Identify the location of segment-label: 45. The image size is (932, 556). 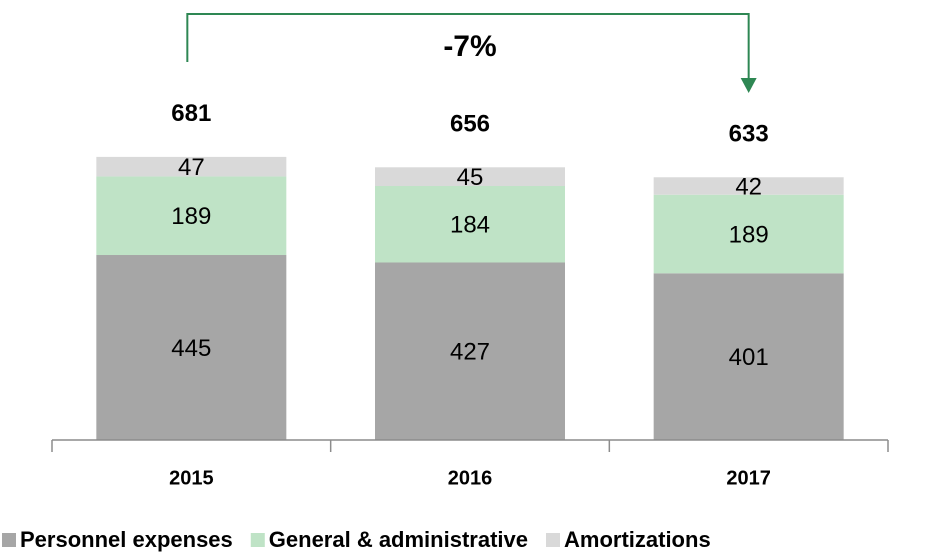
(470, 177).